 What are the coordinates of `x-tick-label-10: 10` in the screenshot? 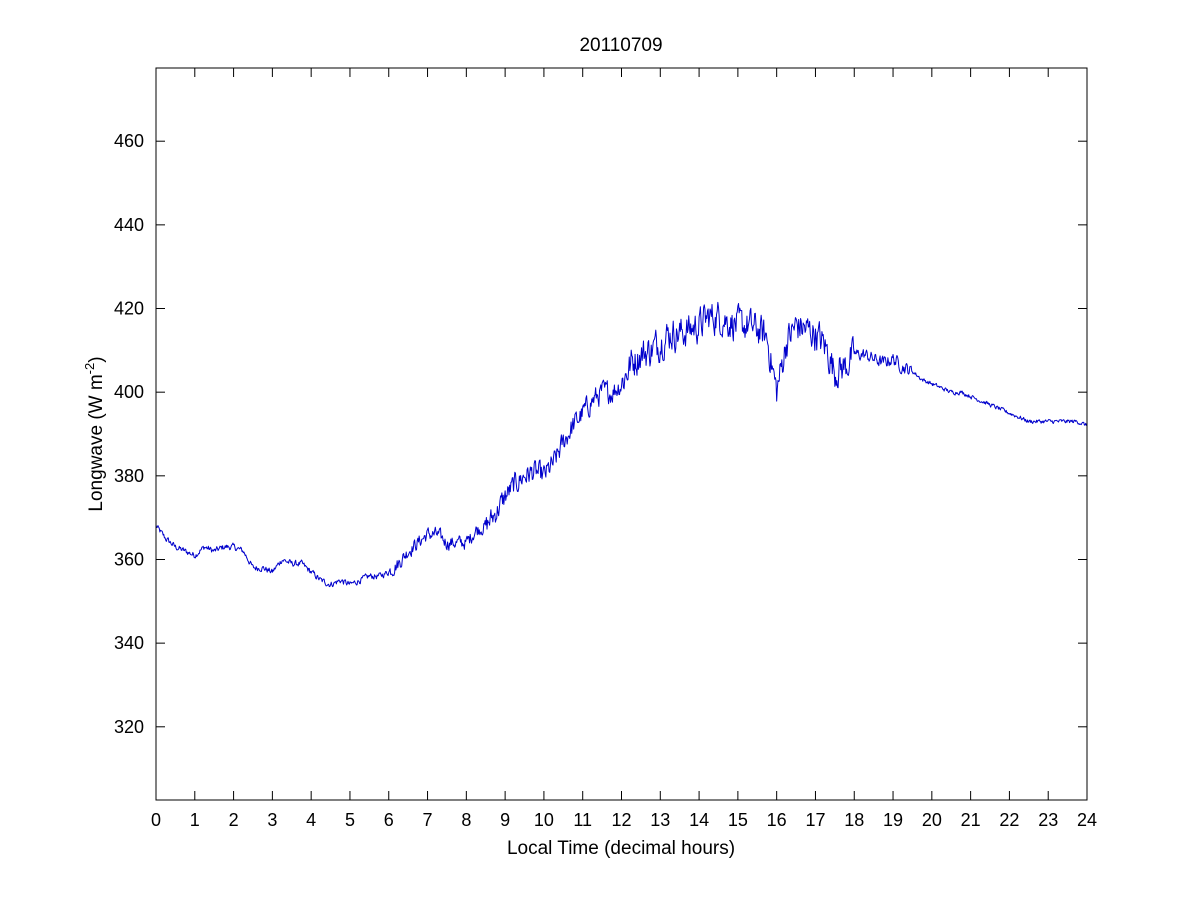 It's located at (544, 820).